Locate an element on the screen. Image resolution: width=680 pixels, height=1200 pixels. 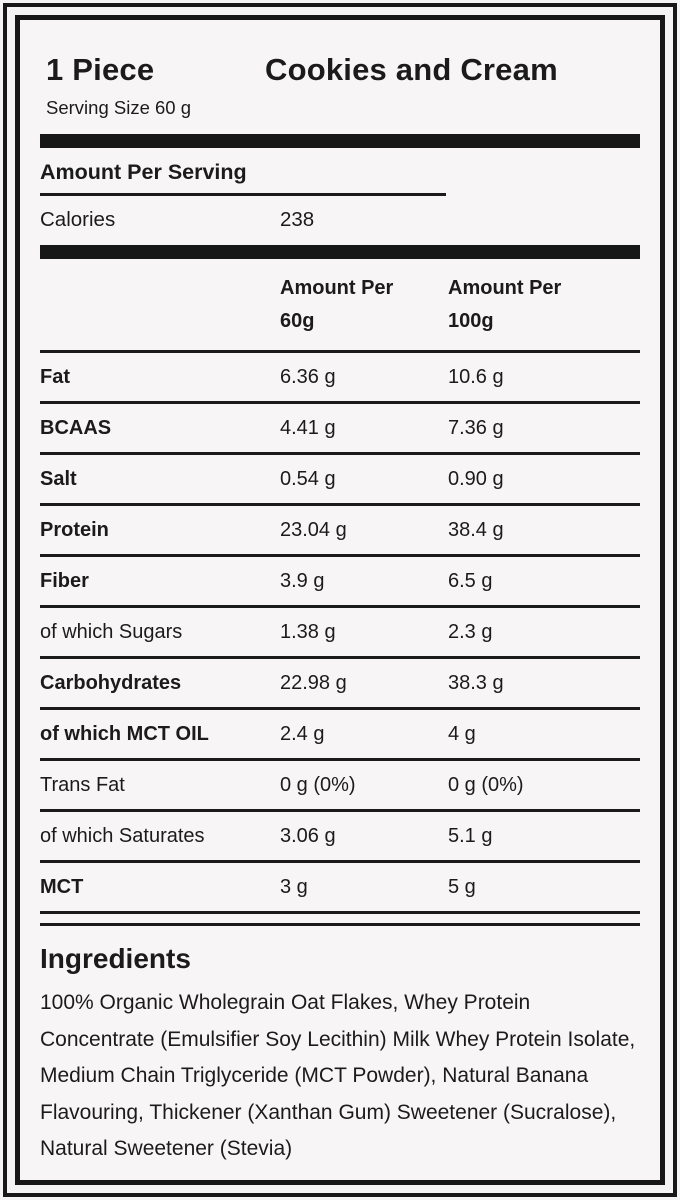
table-header: Amount Per 60g Amount Per 100g is located at coordinates (340, 306).